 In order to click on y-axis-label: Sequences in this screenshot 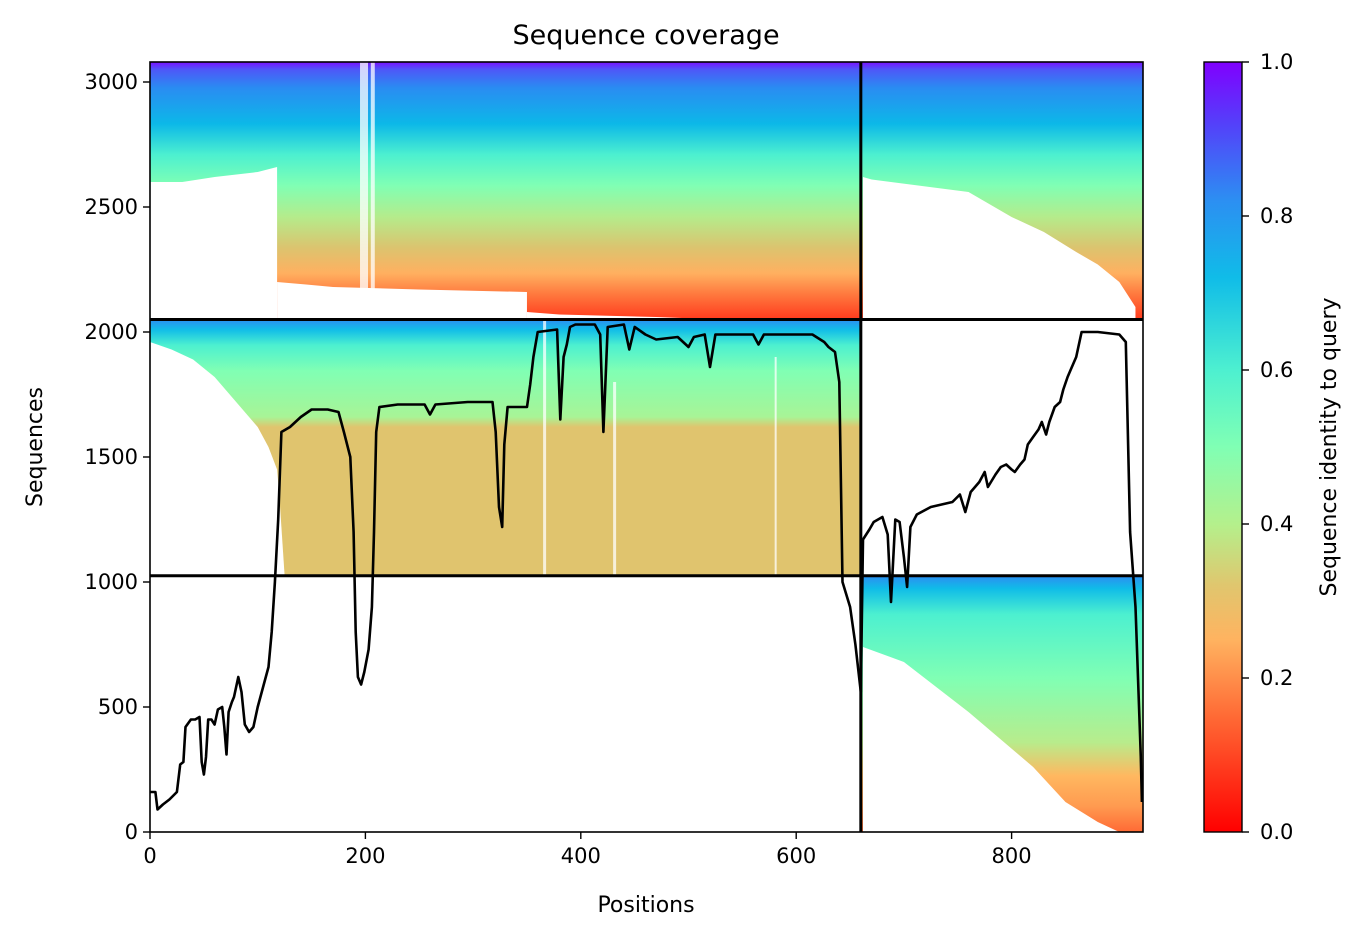, I will do `click(35, 447)`.